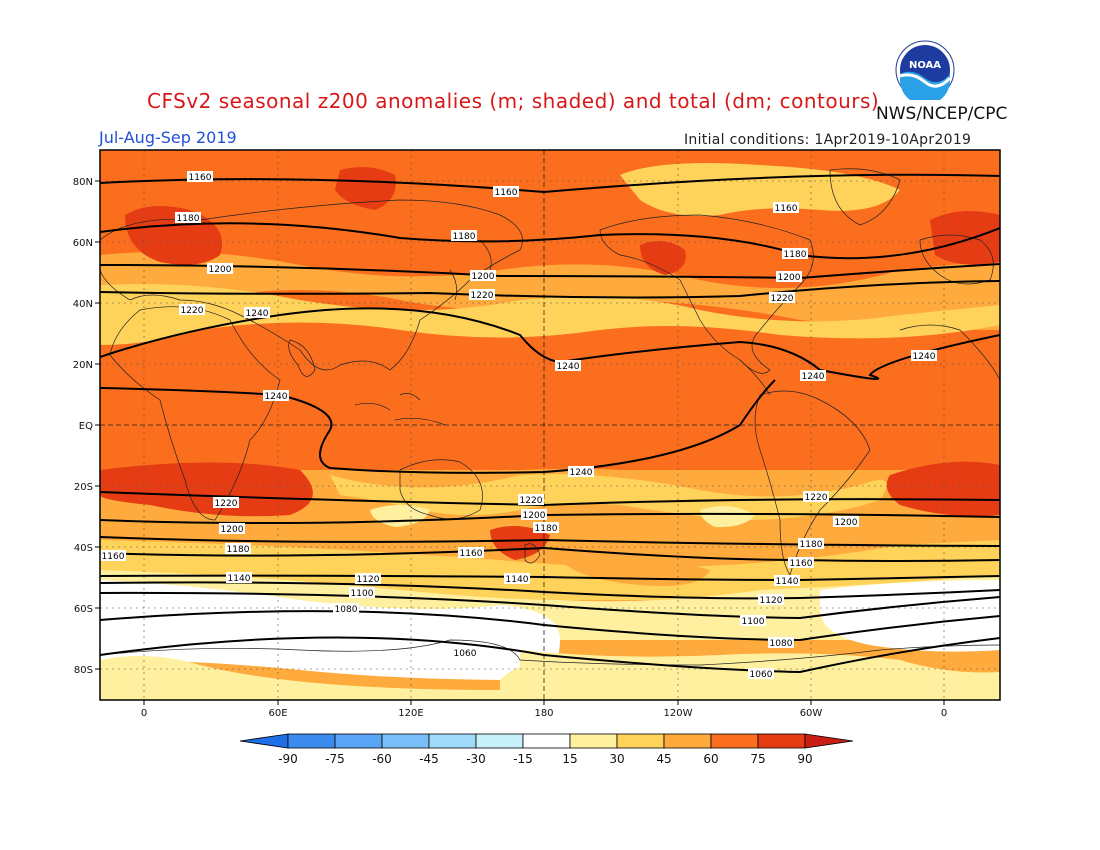 The image size is (1100, 850). I want to click on svg-text: 1080, so click(346, 610).